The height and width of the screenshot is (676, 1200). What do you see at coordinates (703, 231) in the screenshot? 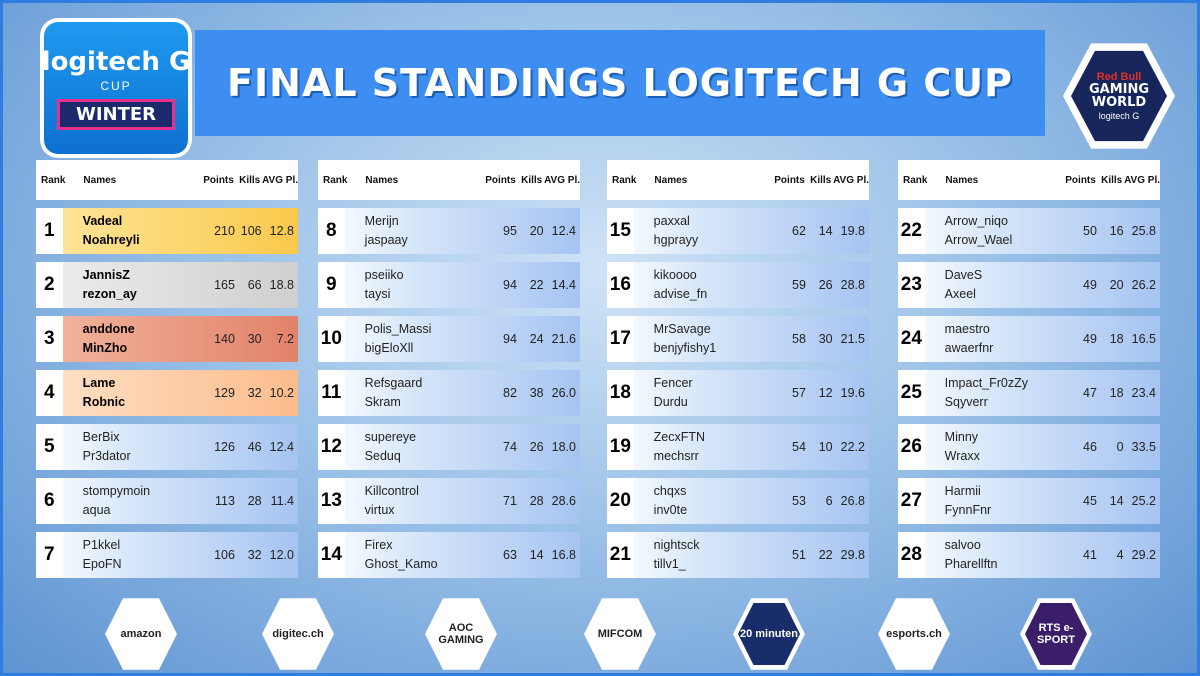
I see `team-names: paxxal hgprayy` at bounding box center [703, 231].